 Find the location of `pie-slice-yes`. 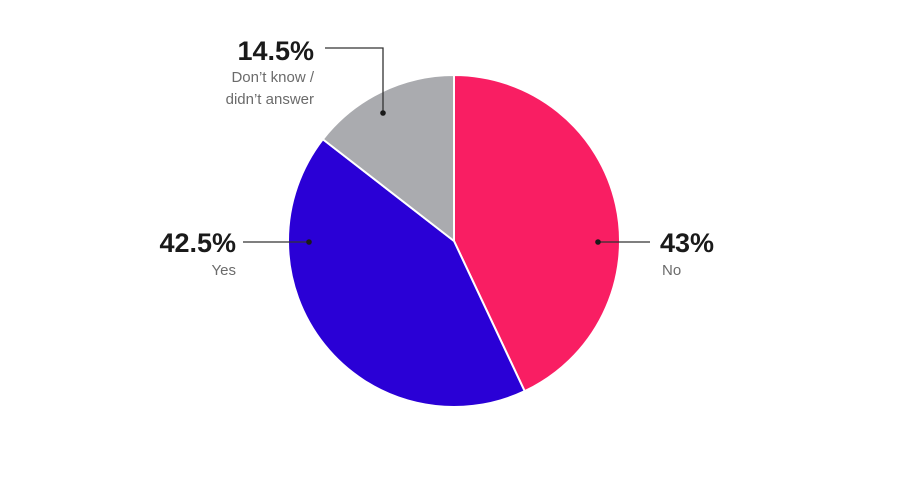

pie-slice-yes is located at coordinates (406, 273).